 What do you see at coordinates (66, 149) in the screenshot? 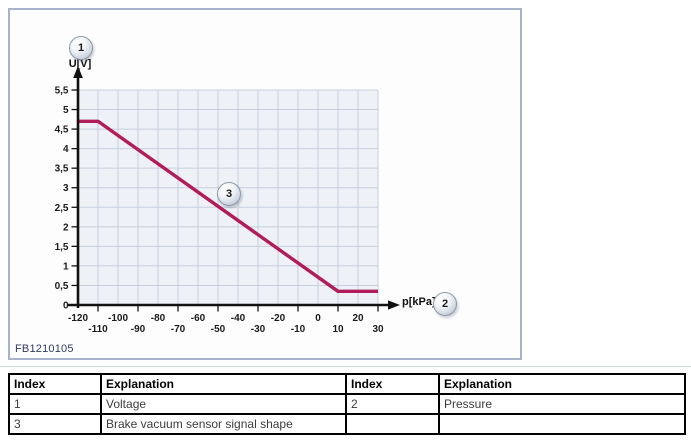
I see `y-tick-label: 4` at bounding box center [66, 149].